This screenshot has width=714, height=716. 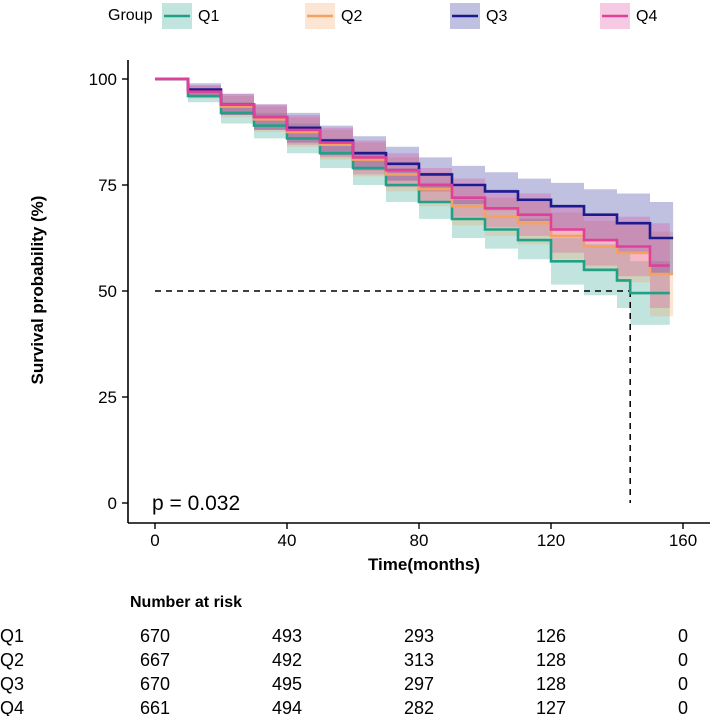 What do you see at coordinates (155, 707) in the screenshot?
I see `risk-cell: 661` at bounding box center [155, 707].